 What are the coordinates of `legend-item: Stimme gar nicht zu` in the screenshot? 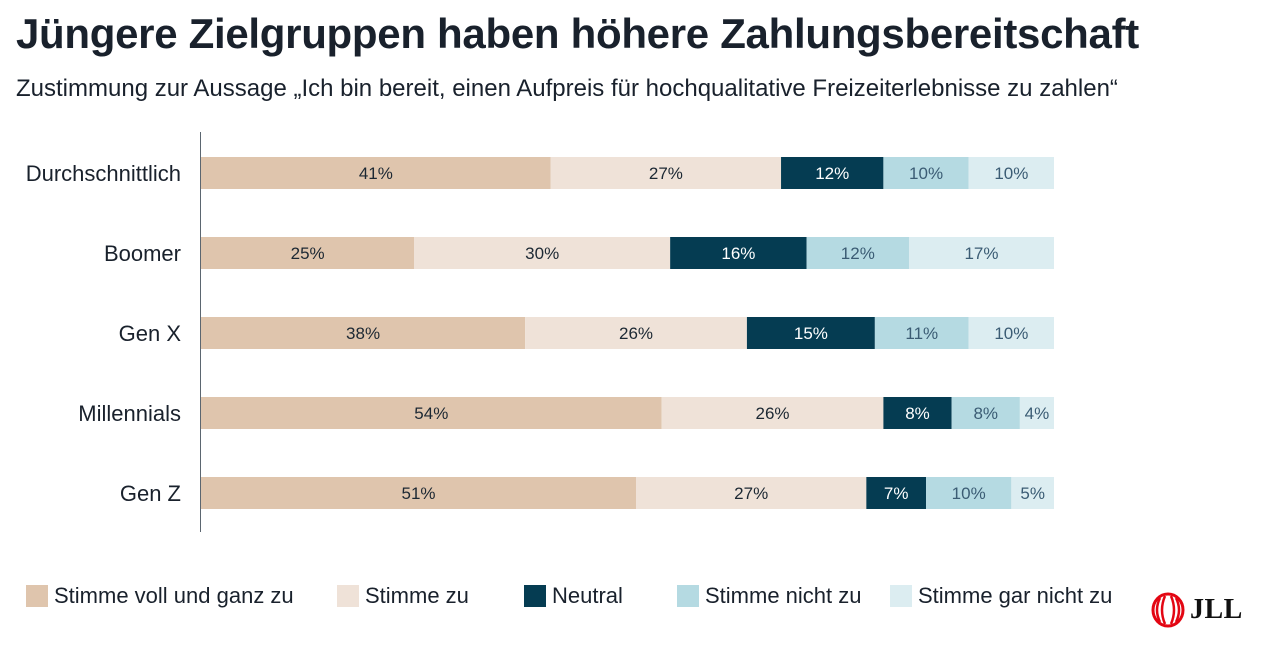 It's located at (1001, 596).